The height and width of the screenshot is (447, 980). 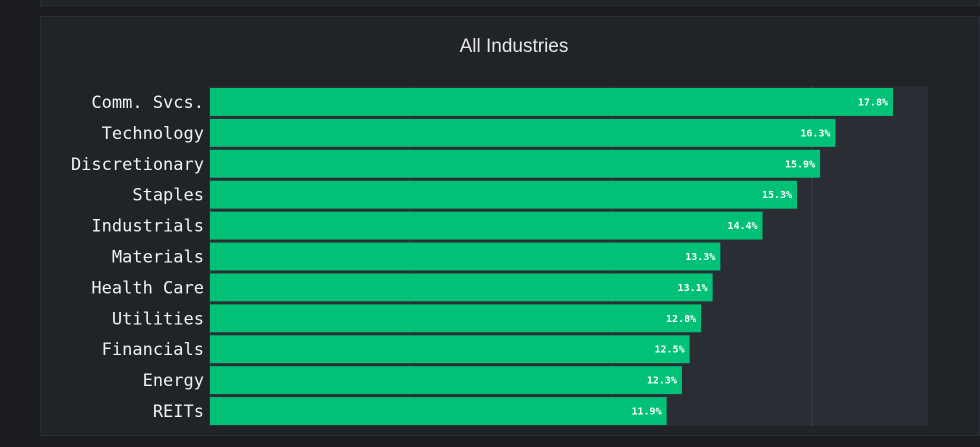 What do you see at coordinates (158, 319) in the screenshot?
I see `category-label: Utilities` at bounding box center [158, 319].